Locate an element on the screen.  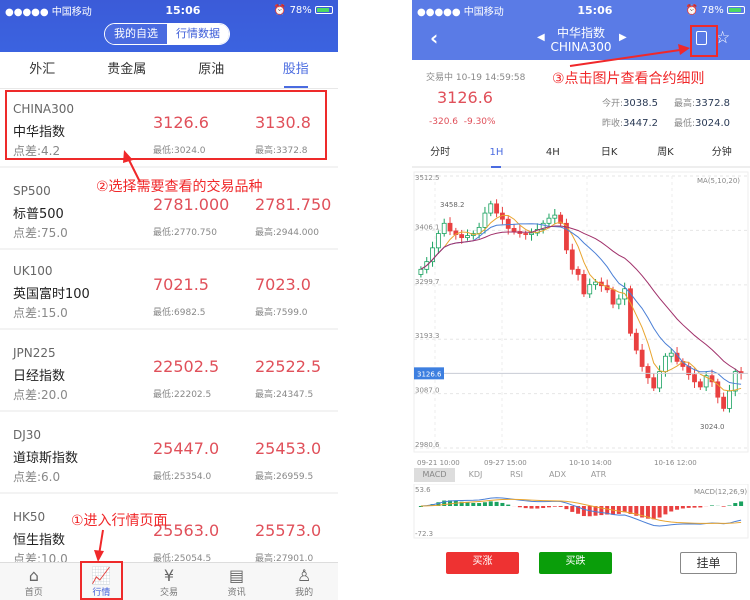
bottom-tab-bar: ⌂ 首页 📈 行情 ¥ 交易 ▤ 资讯 ♙ 我的 is located at coordinates (169, 581).